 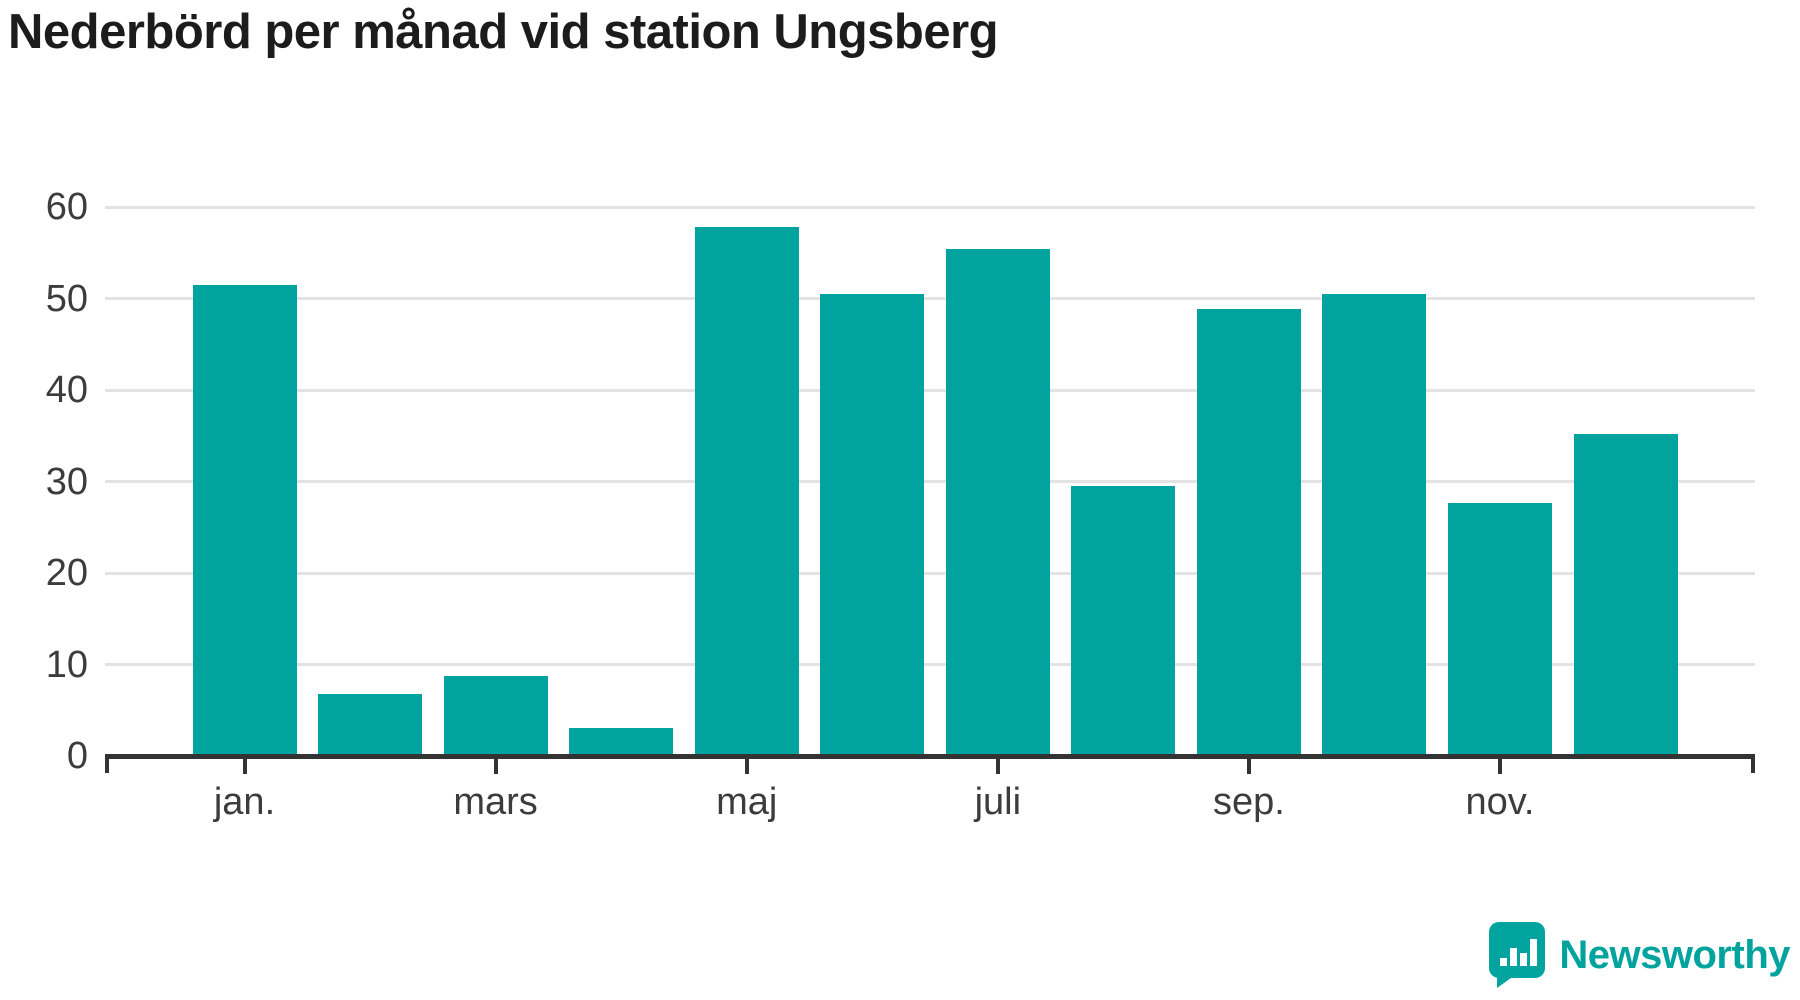 I want to click on newsworthy-logo: Newsworthy, so click(x=1639, y=955).